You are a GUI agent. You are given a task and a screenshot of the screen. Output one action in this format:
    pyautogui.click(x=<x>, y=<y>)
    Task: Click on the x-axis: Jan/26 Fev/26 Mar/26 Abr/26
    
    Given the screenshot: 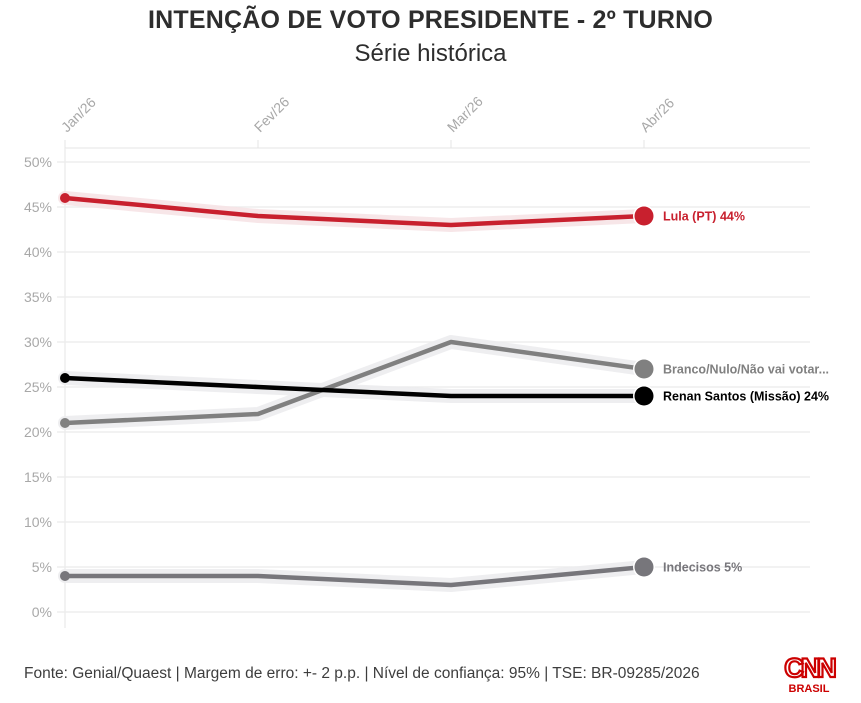 What is the action you would take?
    pyautogui.click(x=368, y=120)
    